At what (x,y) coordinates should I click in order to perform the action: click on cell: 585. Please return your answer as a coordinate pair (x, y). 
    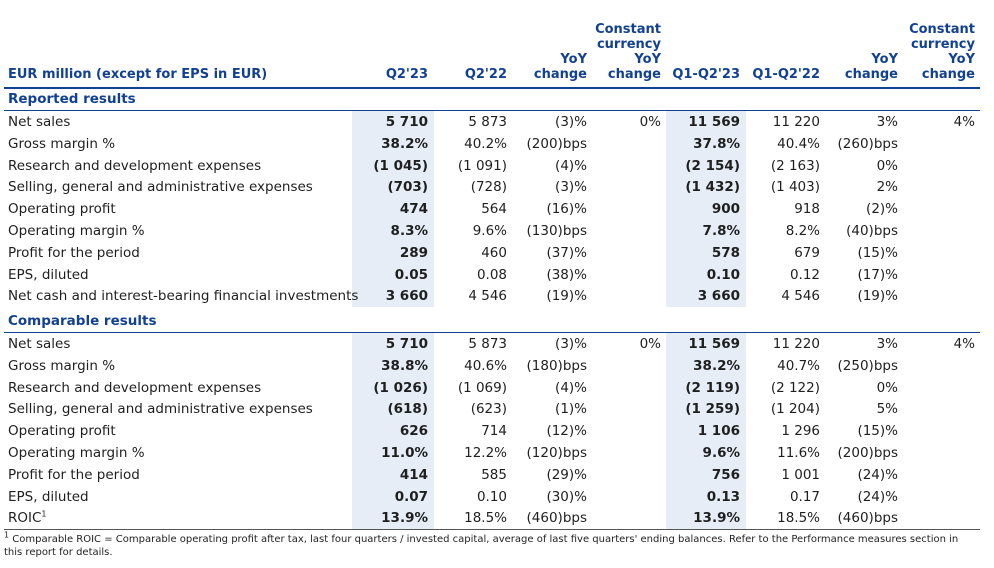
    Looking at the image, I should click on (494, 474).